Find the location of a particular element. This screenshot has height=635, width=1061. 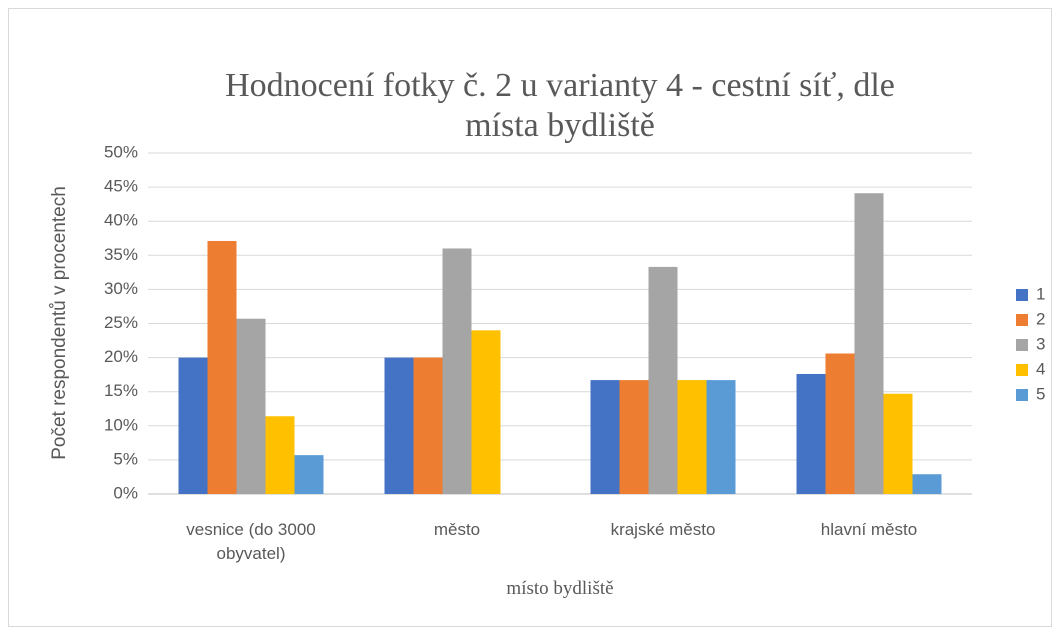

x-tick-label: město is located at coordinates (457, 529).